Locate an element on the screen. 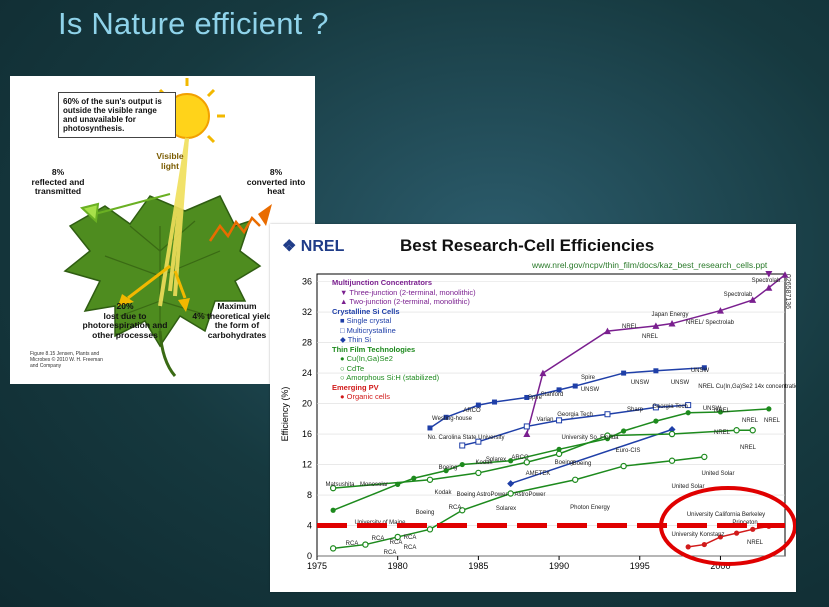  legend-item-label: CdTe is located at coordinates (354, 368).